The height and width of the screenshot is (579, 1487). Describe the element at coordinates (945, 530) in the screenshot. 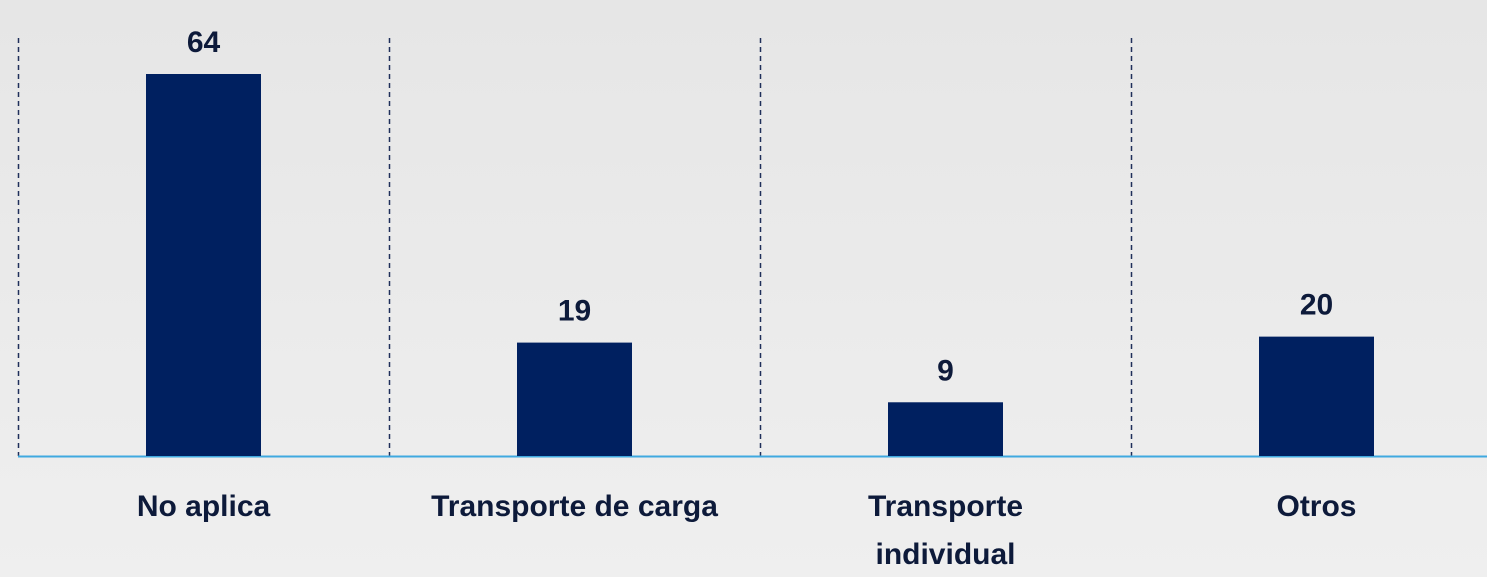

I see `x-tick-label: Transporte individual` at that location.